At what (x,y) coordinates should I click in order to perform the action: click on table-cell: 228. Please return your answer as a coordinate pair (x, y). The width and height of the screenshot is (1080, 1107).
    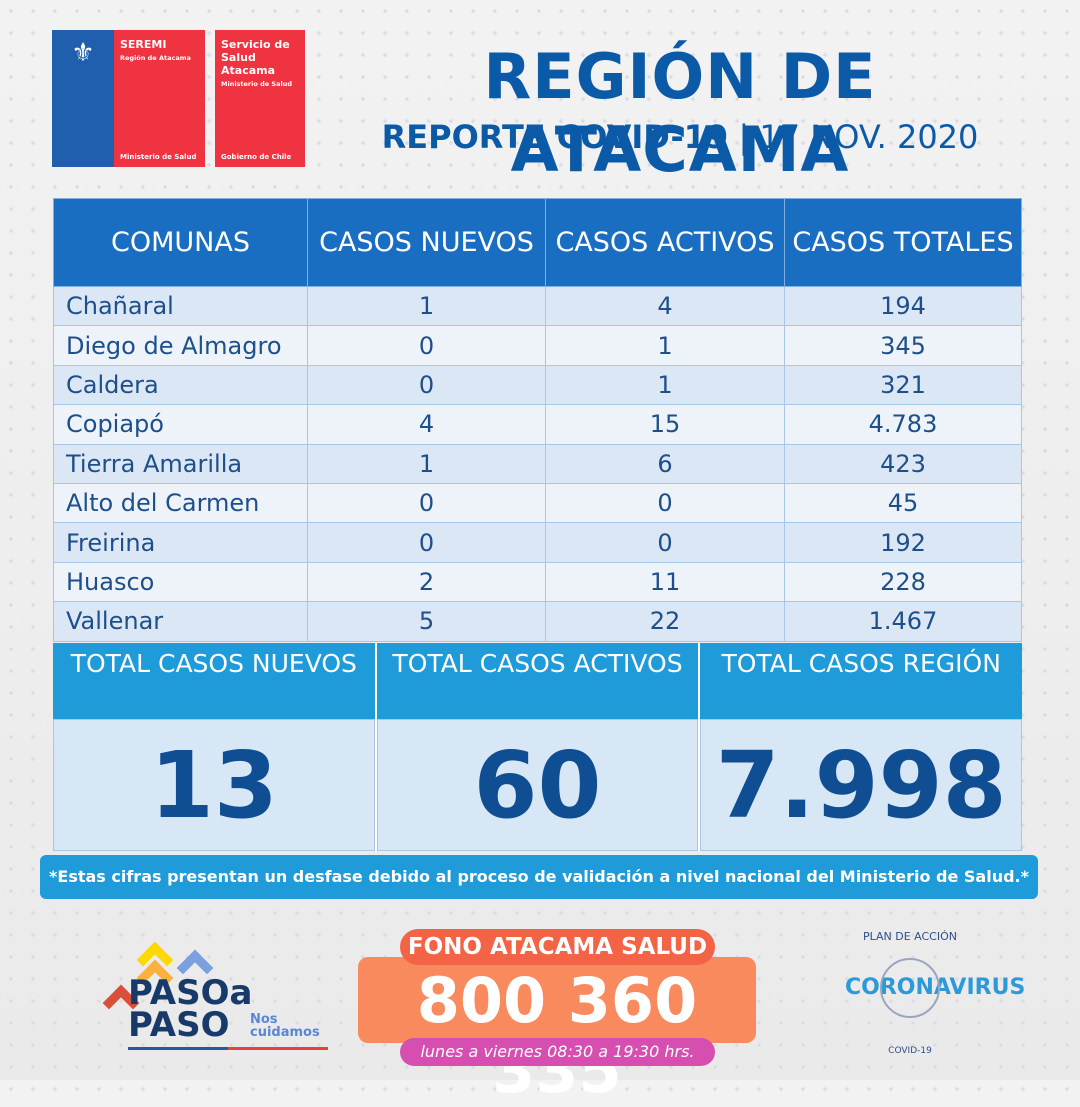
    Looking at the image, I should click on (903, 582).